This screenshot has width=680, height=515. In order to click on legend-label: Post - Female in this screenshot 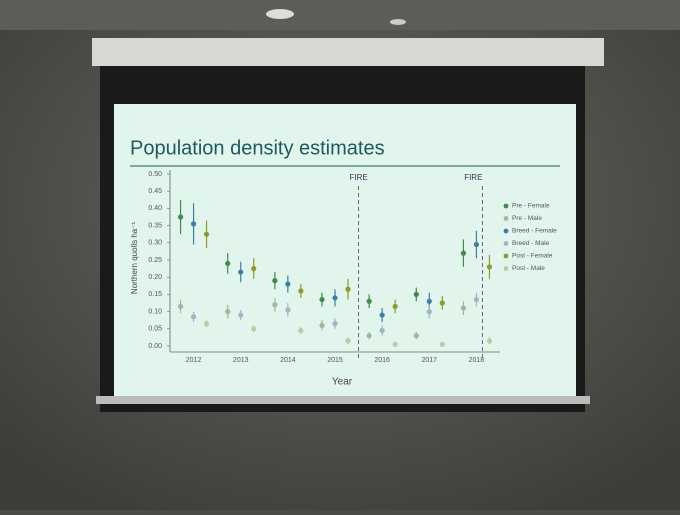, I will do `click(532, 256)`.